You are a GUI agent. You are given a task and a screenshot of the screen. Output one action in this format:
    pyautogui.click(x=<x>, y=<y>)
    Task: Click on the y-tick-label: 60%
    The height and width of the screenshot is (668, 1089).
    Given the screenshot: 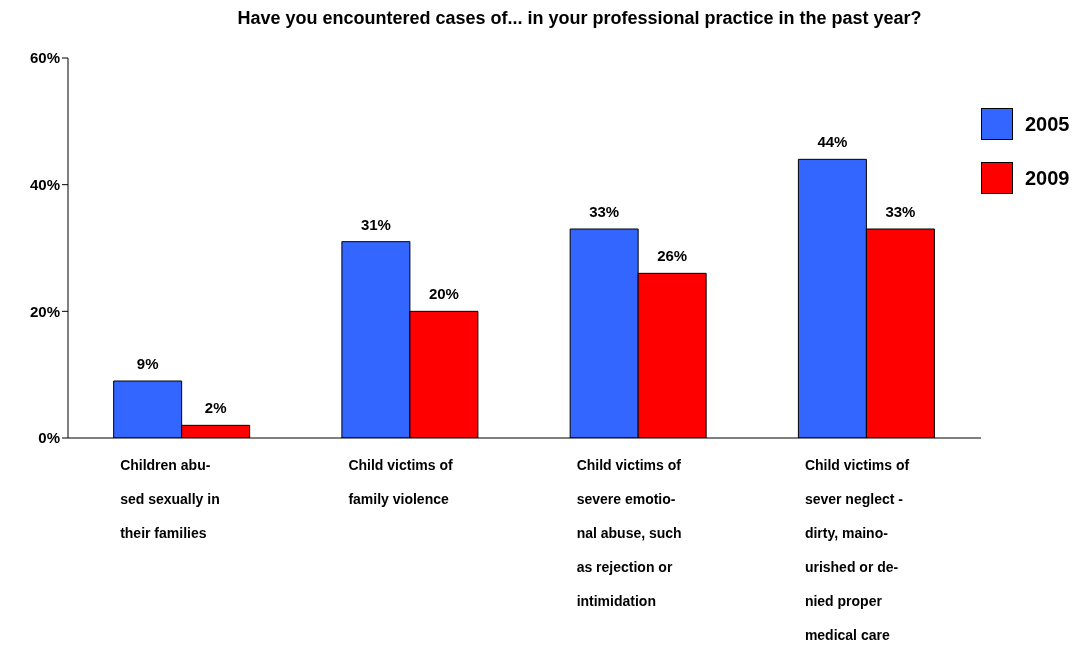 What is the action you would take?
    pyautogui.click(x=44, y=58)
    